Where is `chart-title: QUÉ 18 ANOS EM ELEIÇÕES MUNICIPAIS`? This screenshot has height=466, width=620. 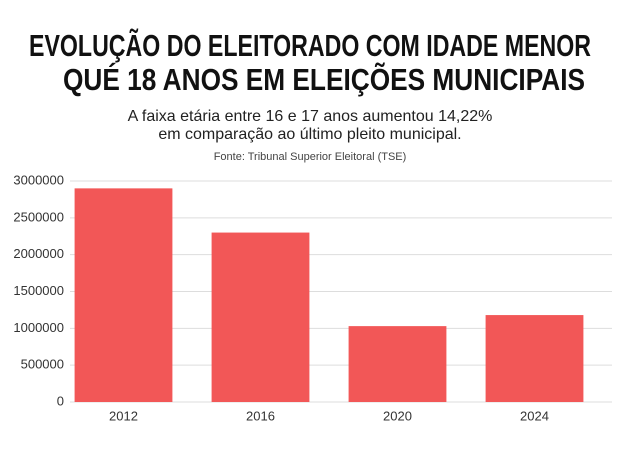 chart-title: QUÉ 18 ANOS EM ELEIÇÕES MUNICIPAIS is located at coordinates (324, 79).